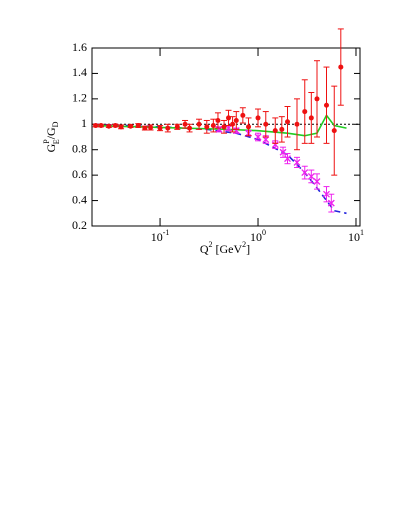 This screenshot has width=403, height=521. I want to click on x-tick-exponent: 1, so click(362, 232).